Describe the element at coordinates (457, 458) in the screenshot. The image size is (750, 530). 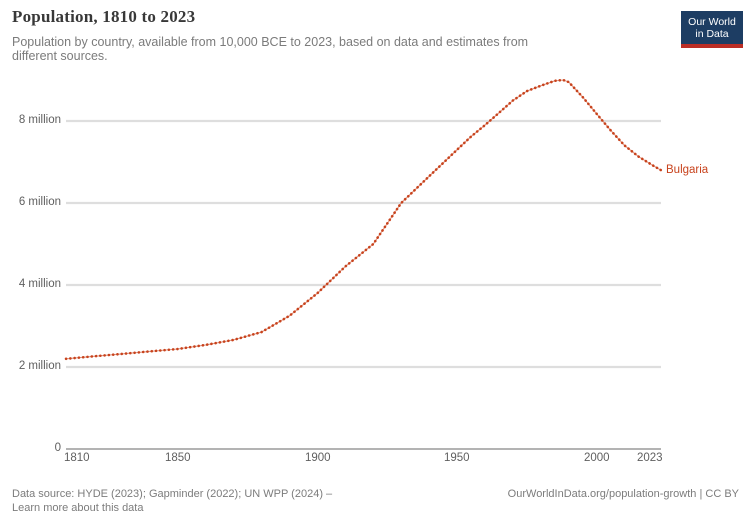
I see `x-axis-tick-label: 1950` at that location.